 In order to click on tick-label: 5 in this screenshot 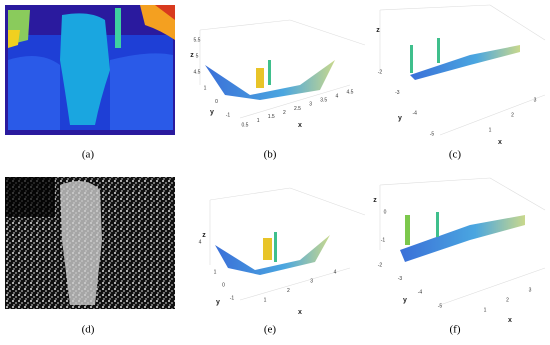, I will do `click(197, 56)`.